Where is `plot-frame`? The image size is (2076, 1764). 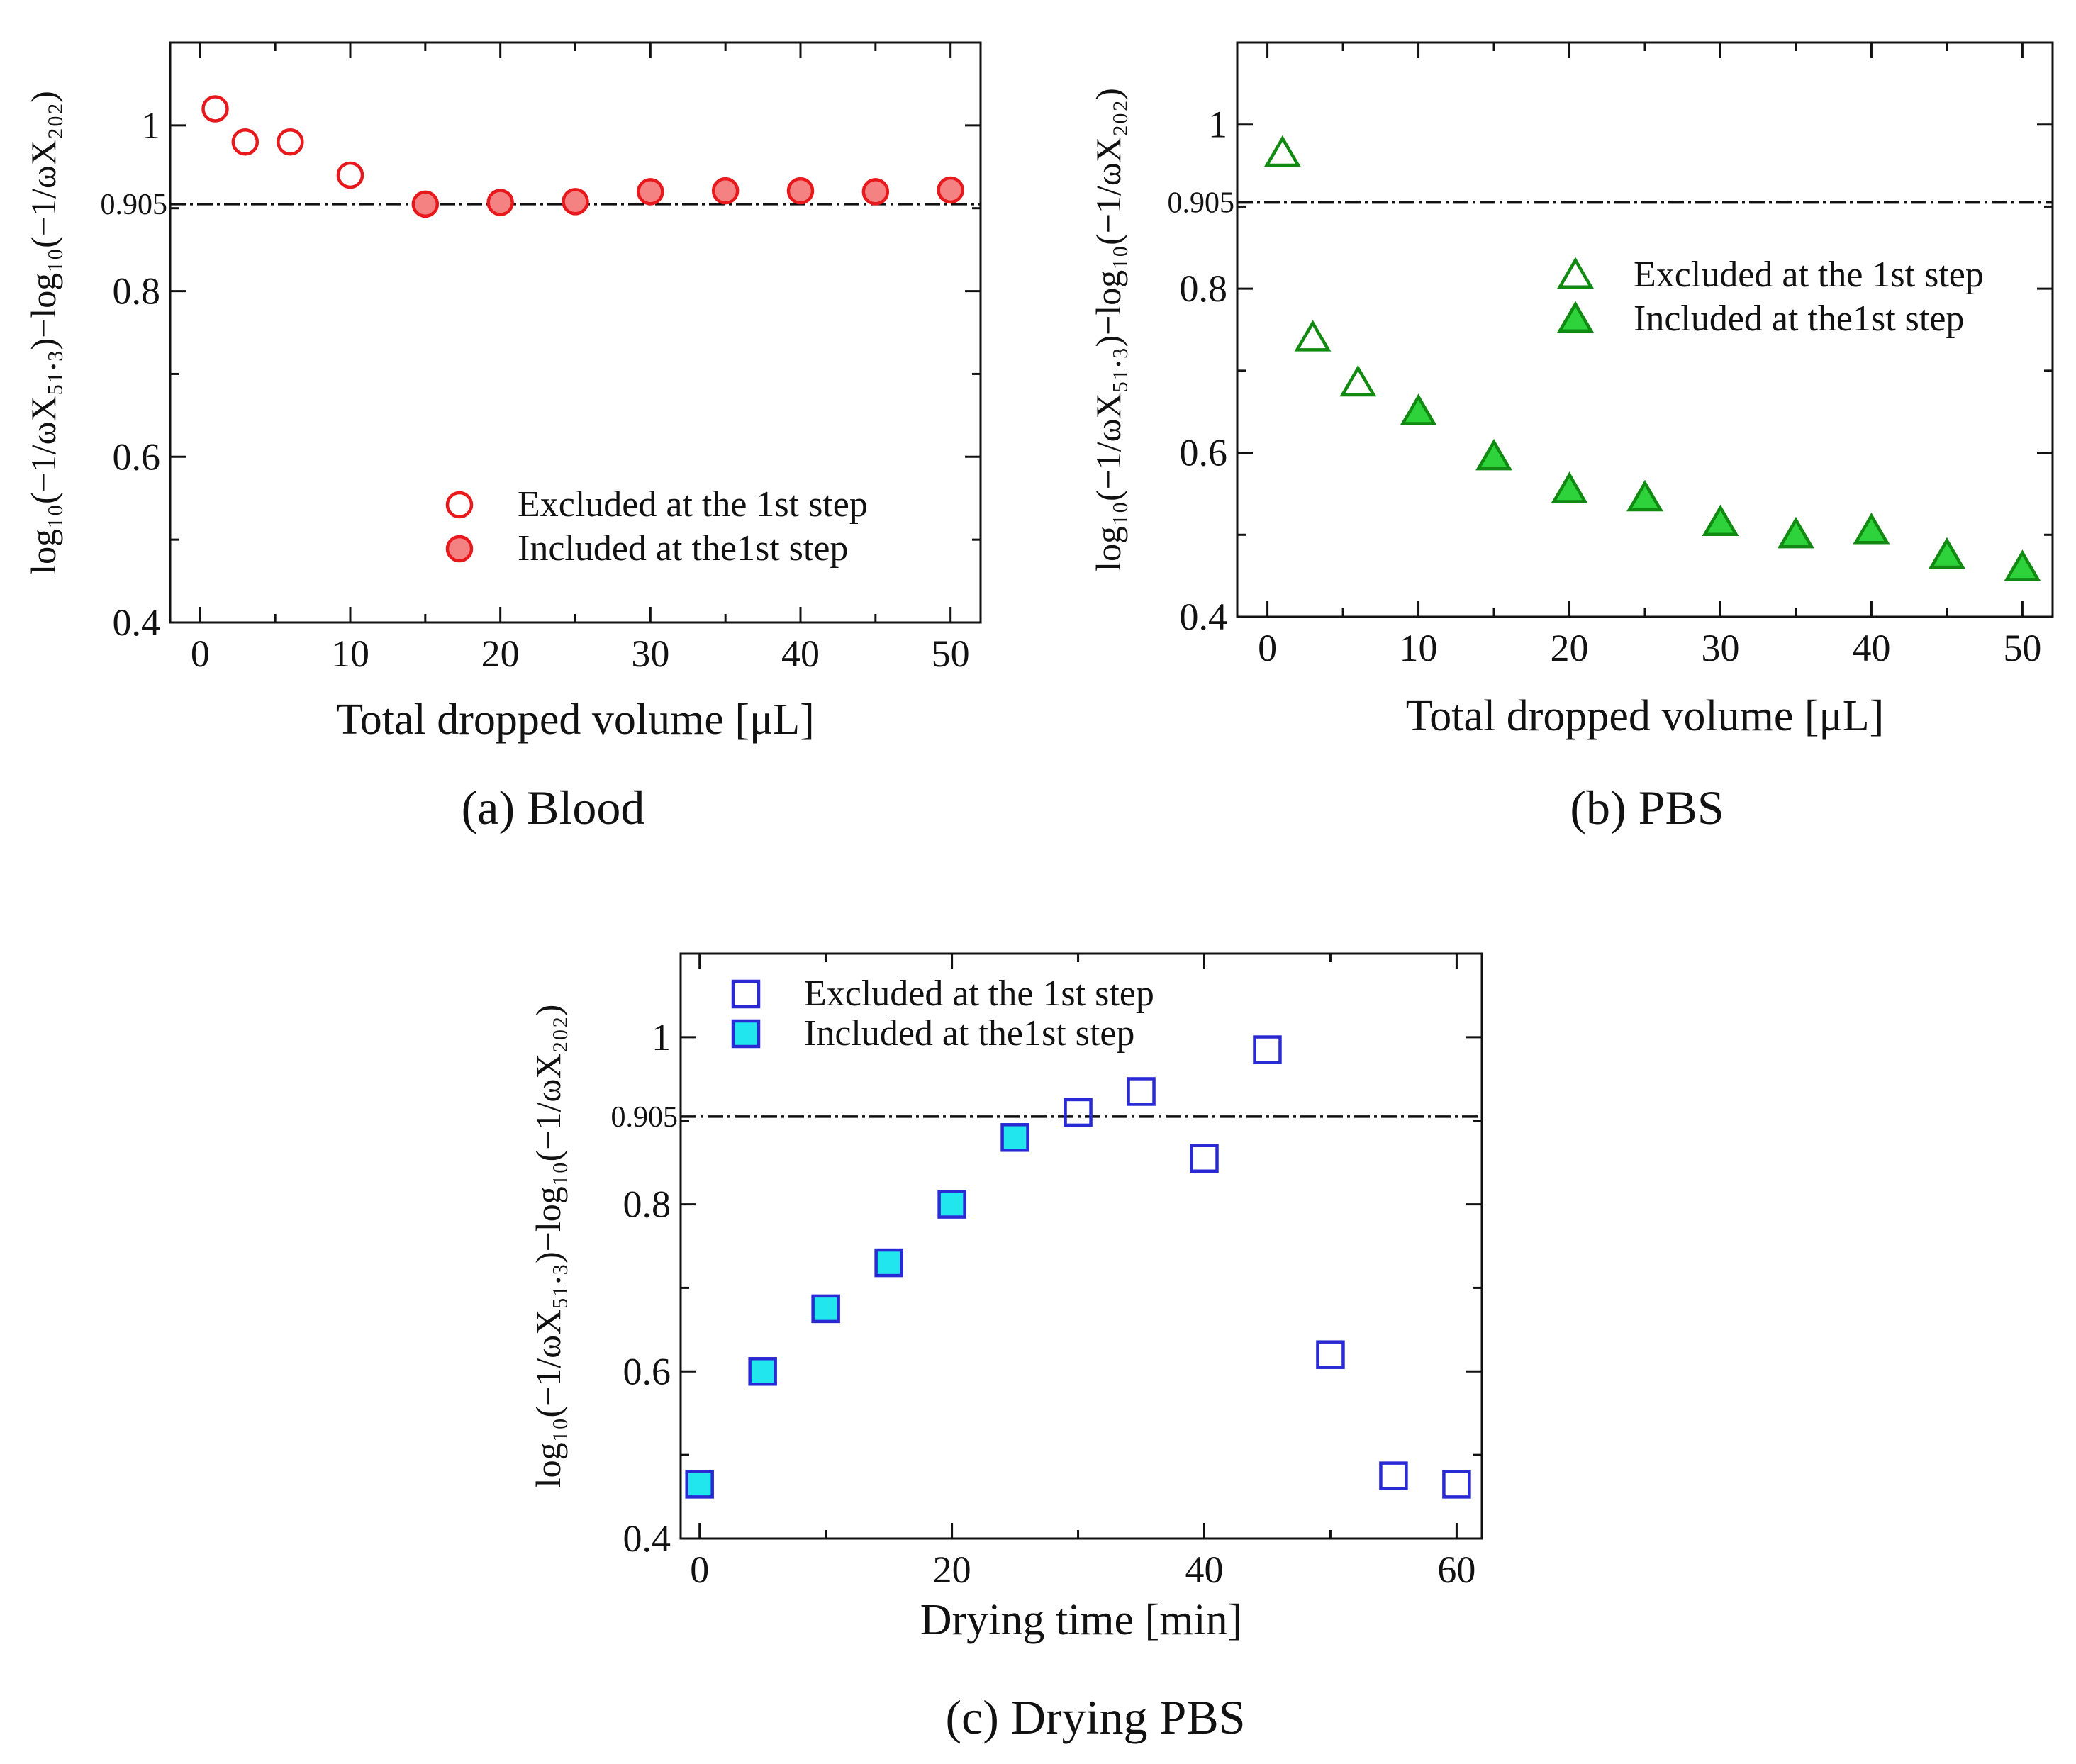
plot-frame is located at coordinates (1081, 1246).